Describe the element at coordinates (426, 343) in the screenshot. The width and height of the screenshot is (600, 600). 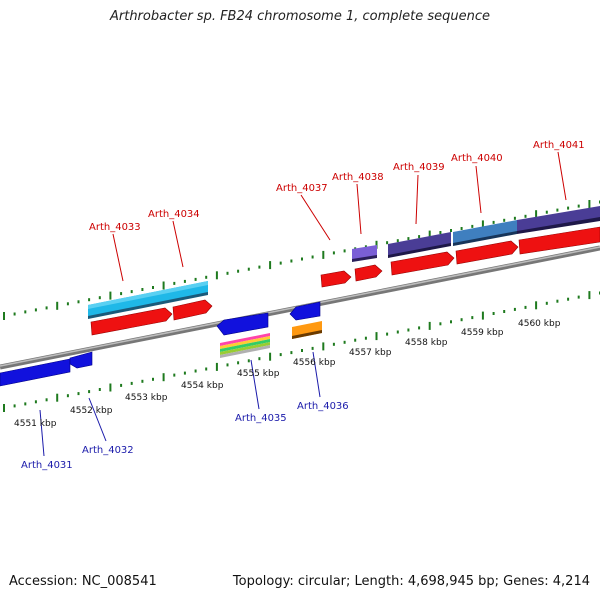
I see `scale-label: 4558 kbp` at that location.